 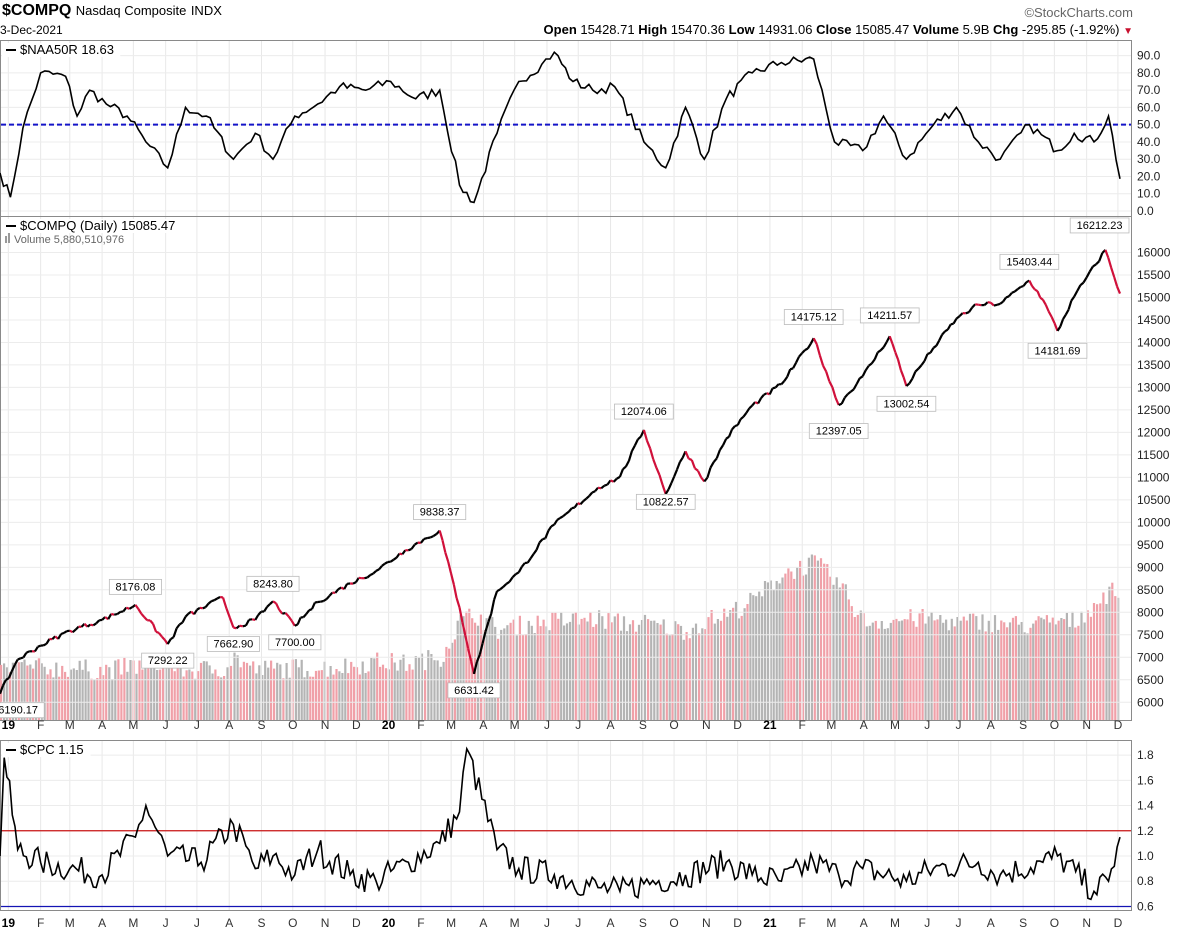 I want to click on stockcharts-brand: ©StockCharts.com, so click(x=1078, y=12).